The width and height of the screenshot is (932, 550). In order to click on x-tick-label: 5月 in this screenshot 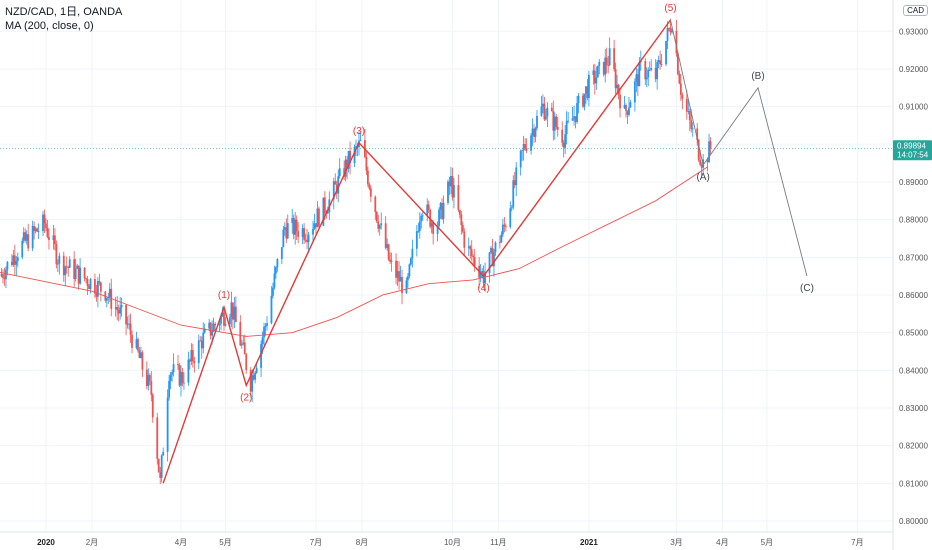, I will do `click(225, 542)`.